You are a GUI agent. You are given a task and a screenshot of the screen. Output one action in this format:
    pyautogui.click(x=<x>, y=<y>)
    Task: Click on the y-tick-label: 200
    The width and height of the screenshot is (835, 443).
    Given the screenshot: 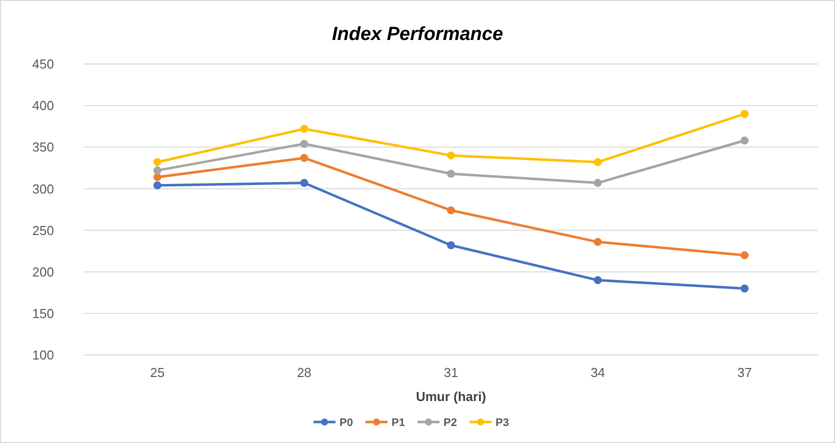 What is the action you would take?
    pyautogui.click(x=43, y=272)
    